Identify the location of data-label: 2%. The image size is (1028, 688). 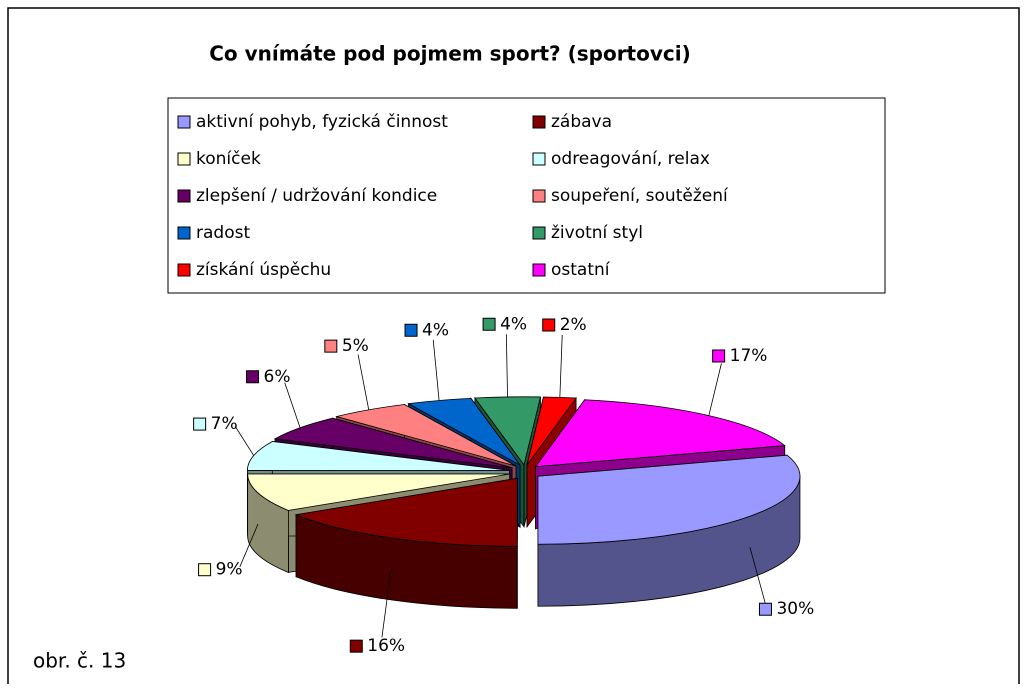
(573, 325).